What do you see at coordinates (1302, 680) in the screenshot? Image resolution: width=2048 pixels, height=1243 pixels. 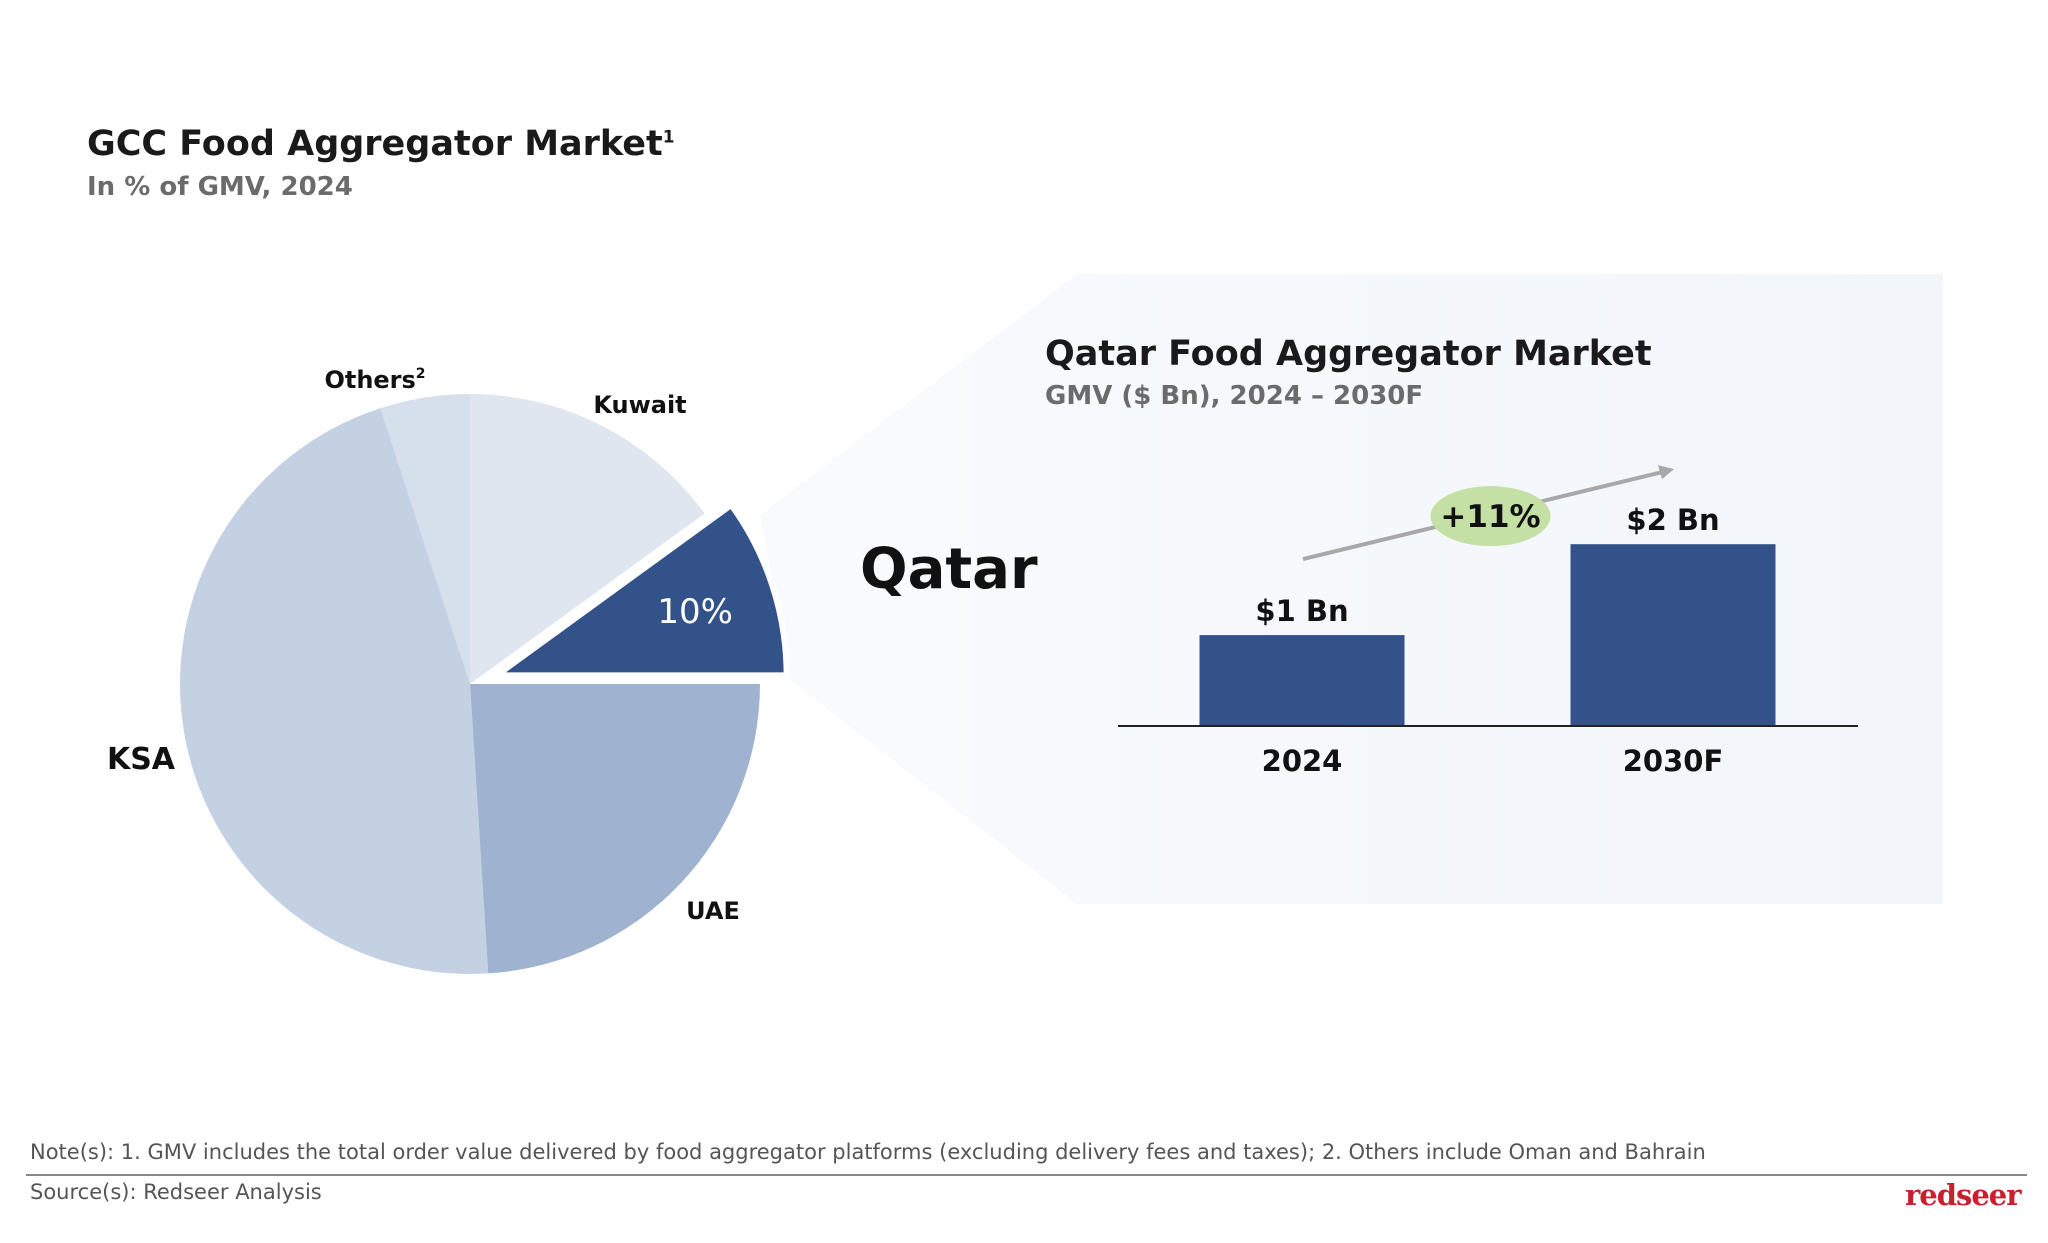 I see `bar-2024` at bounding box center [1302, 680].